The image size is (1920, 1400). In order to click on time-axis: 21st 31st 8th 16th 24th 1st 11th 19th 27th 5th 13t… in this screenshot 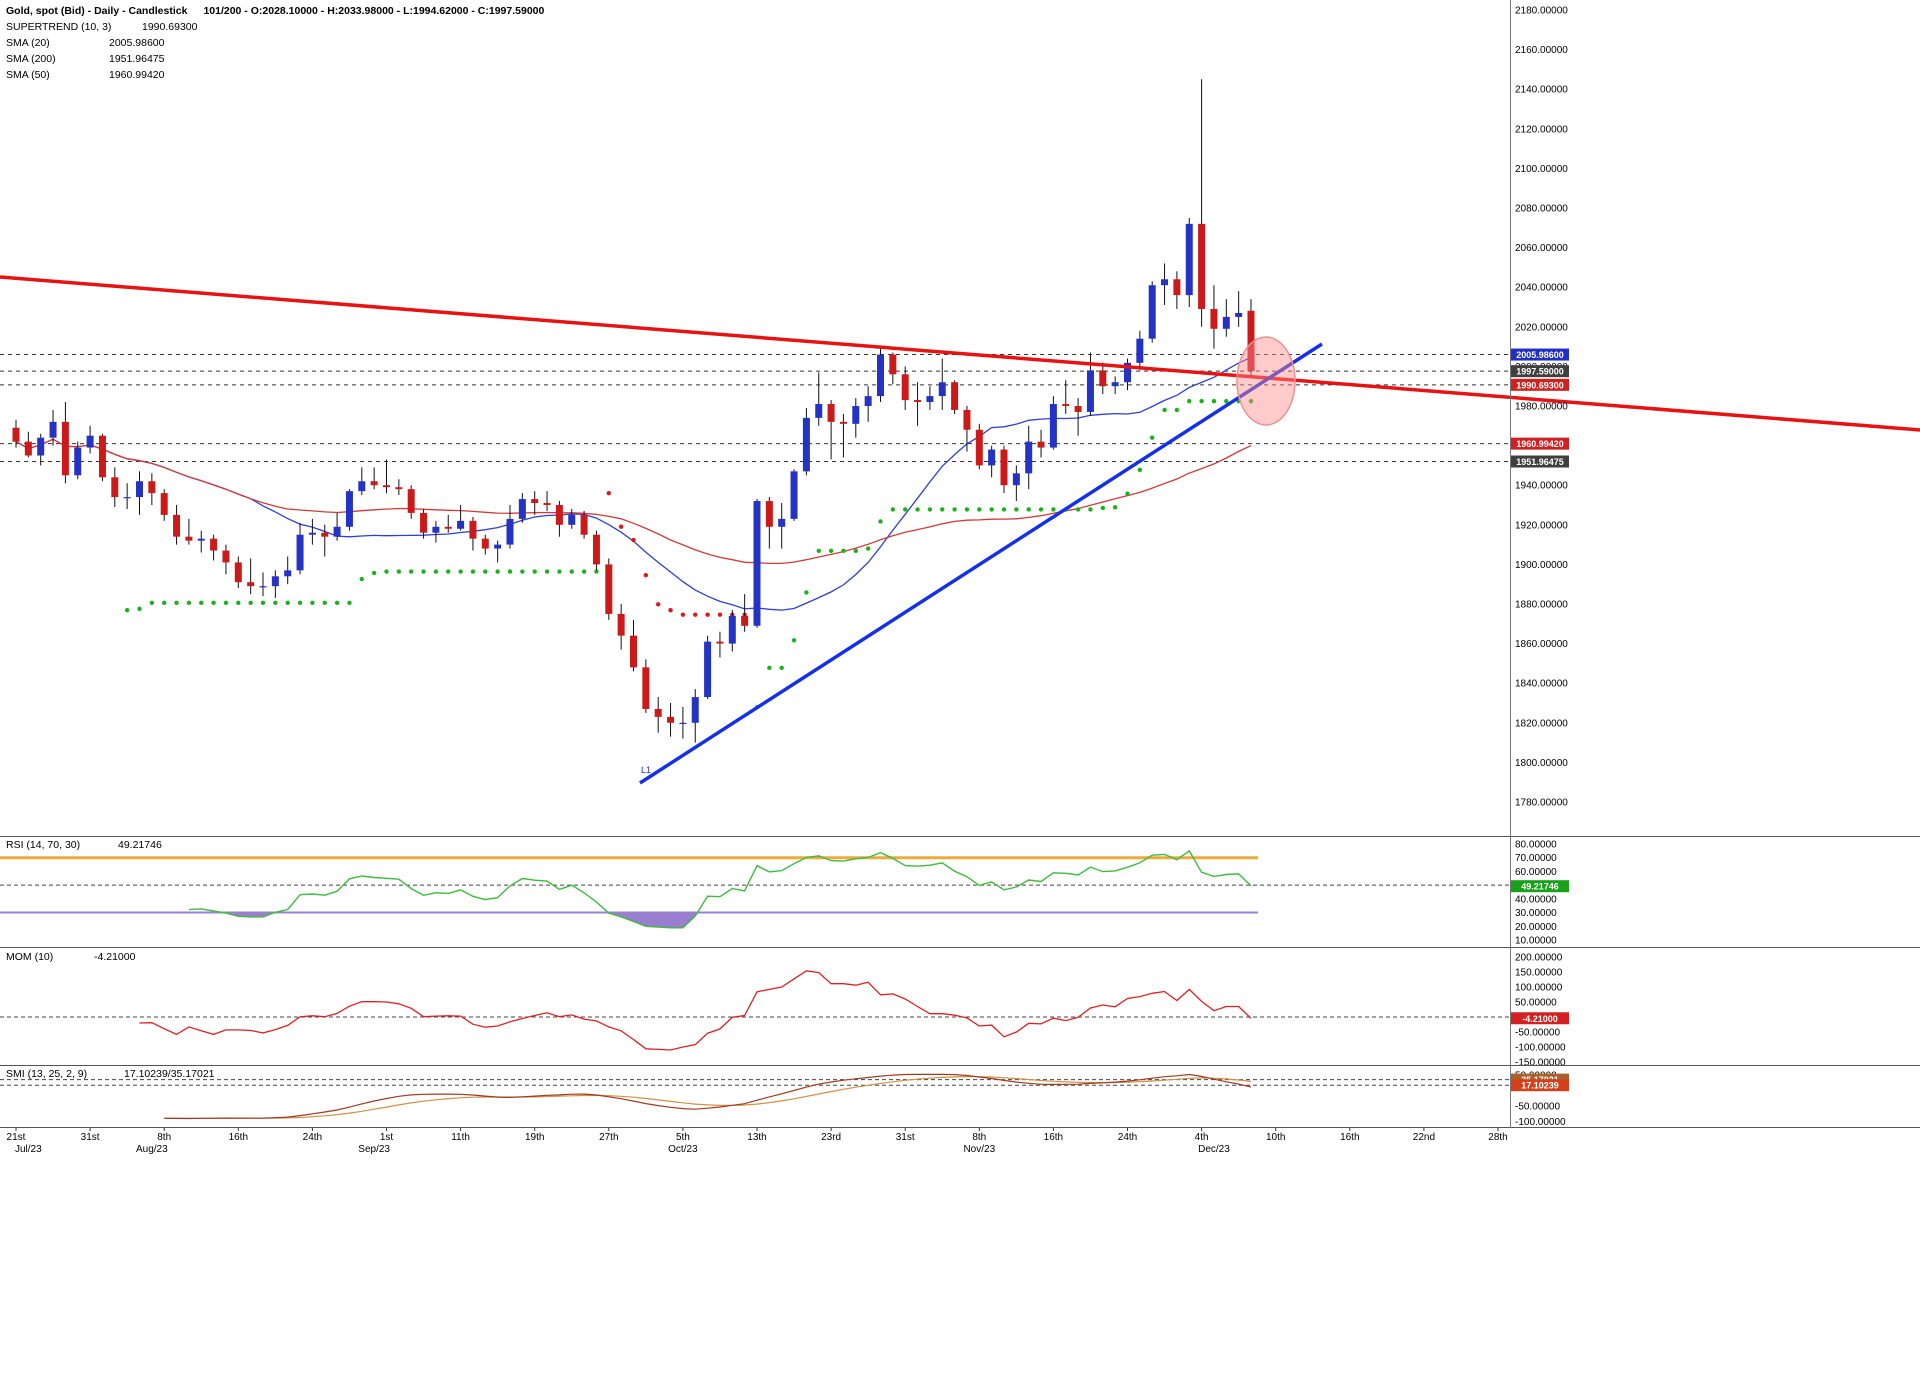, I will do `click(960, 1146)`.